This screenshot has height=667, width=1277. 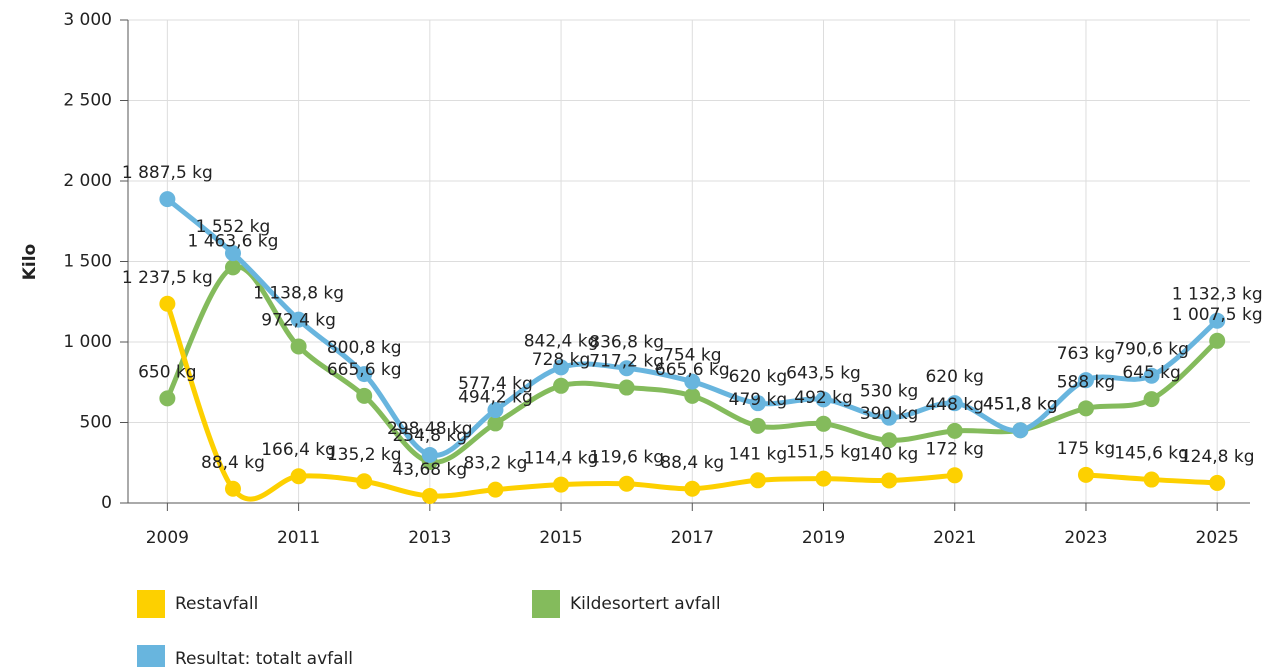 I want to click on data-label: 172 kg, so click(x=954, y=449).